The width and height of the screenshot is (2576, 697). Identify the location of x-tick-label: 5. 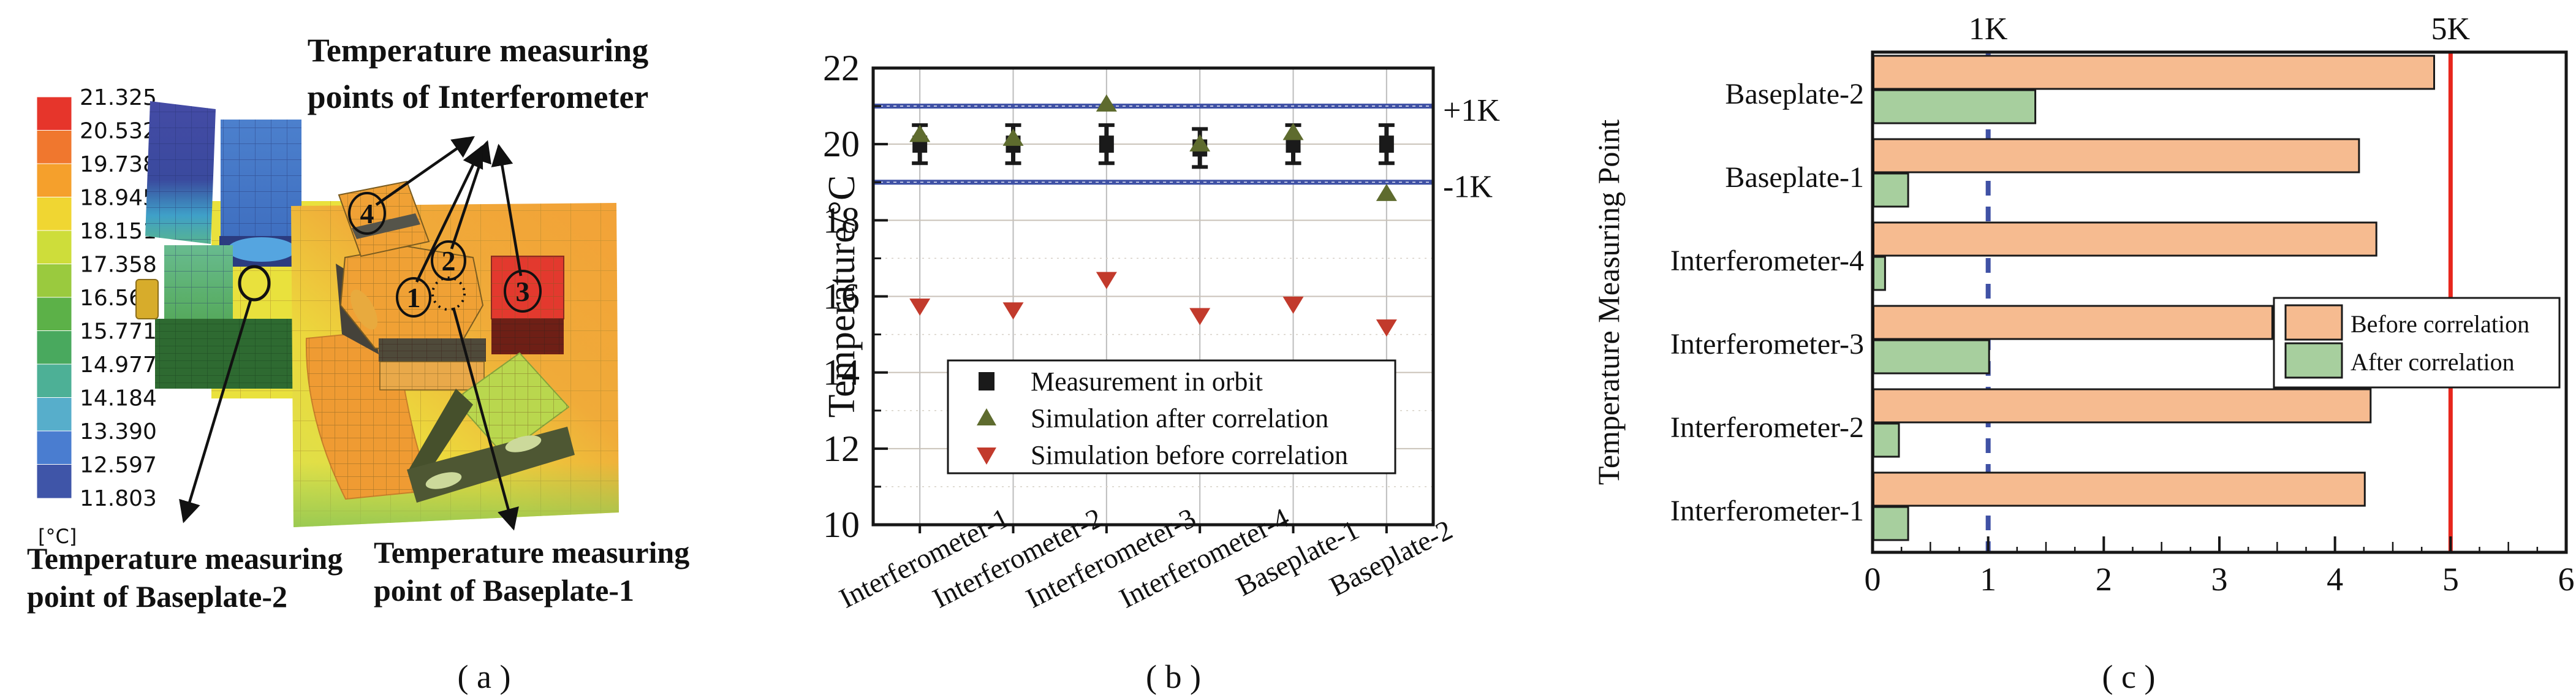
(2450, 579).